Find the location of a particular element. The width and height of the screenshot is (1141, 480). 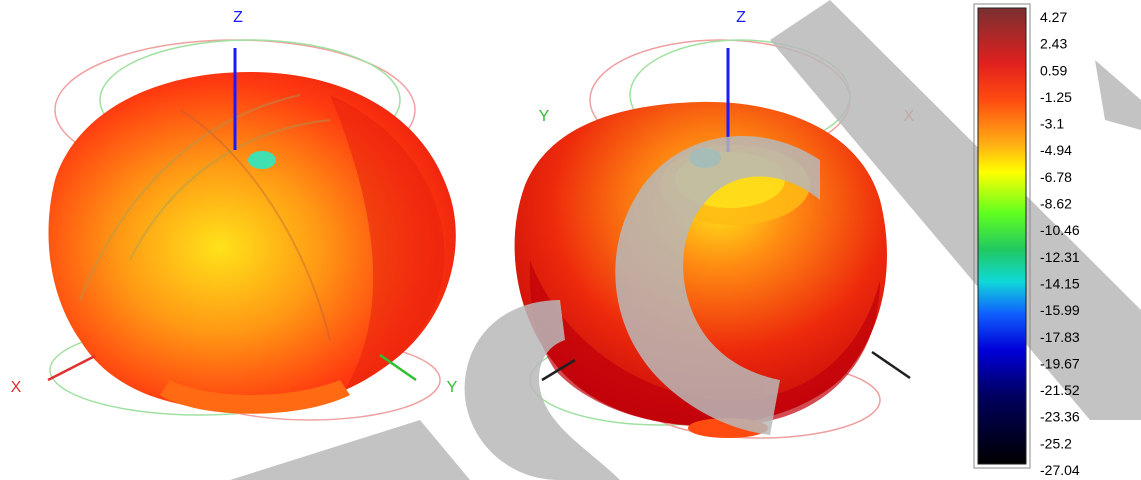

colorbar-tick-label: -4.94 is located at coordinates (1056, 150).